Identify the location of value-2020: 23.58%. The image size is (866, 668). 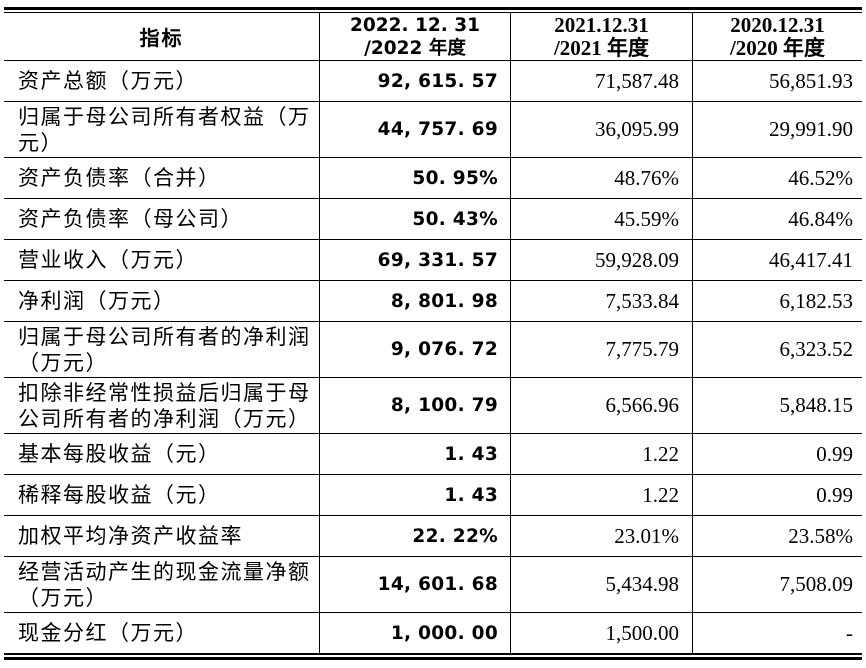
(820, 535).